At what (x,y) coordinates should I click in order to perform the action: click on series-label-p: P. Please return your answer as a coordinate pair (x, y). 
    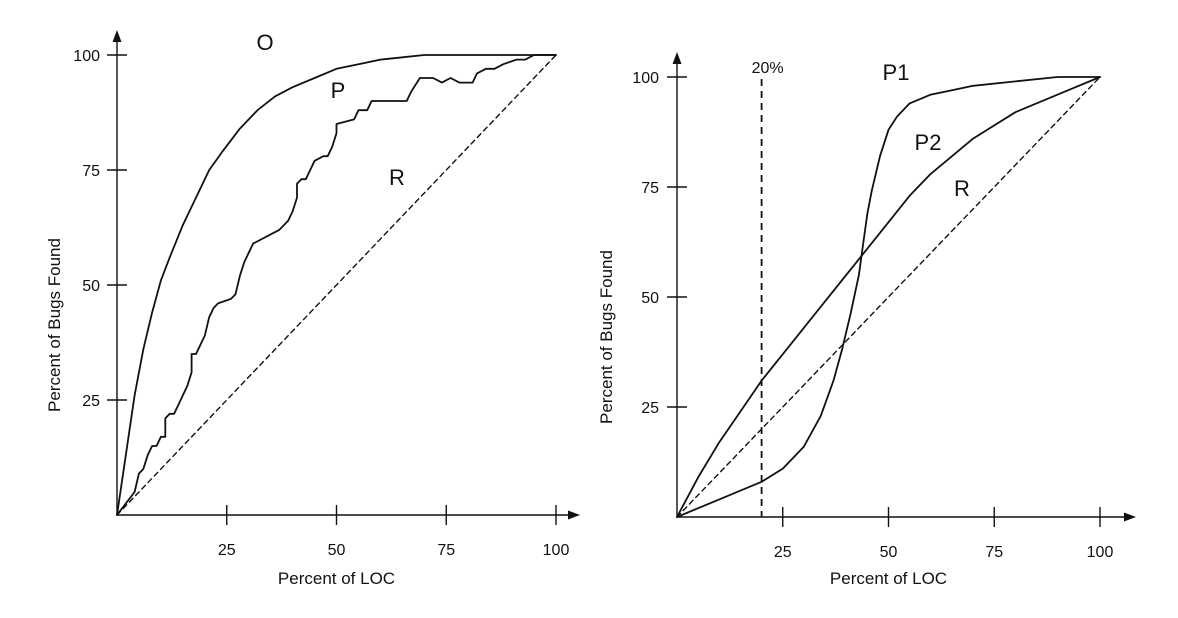
    Looking at the image, I should click on (338, 90).